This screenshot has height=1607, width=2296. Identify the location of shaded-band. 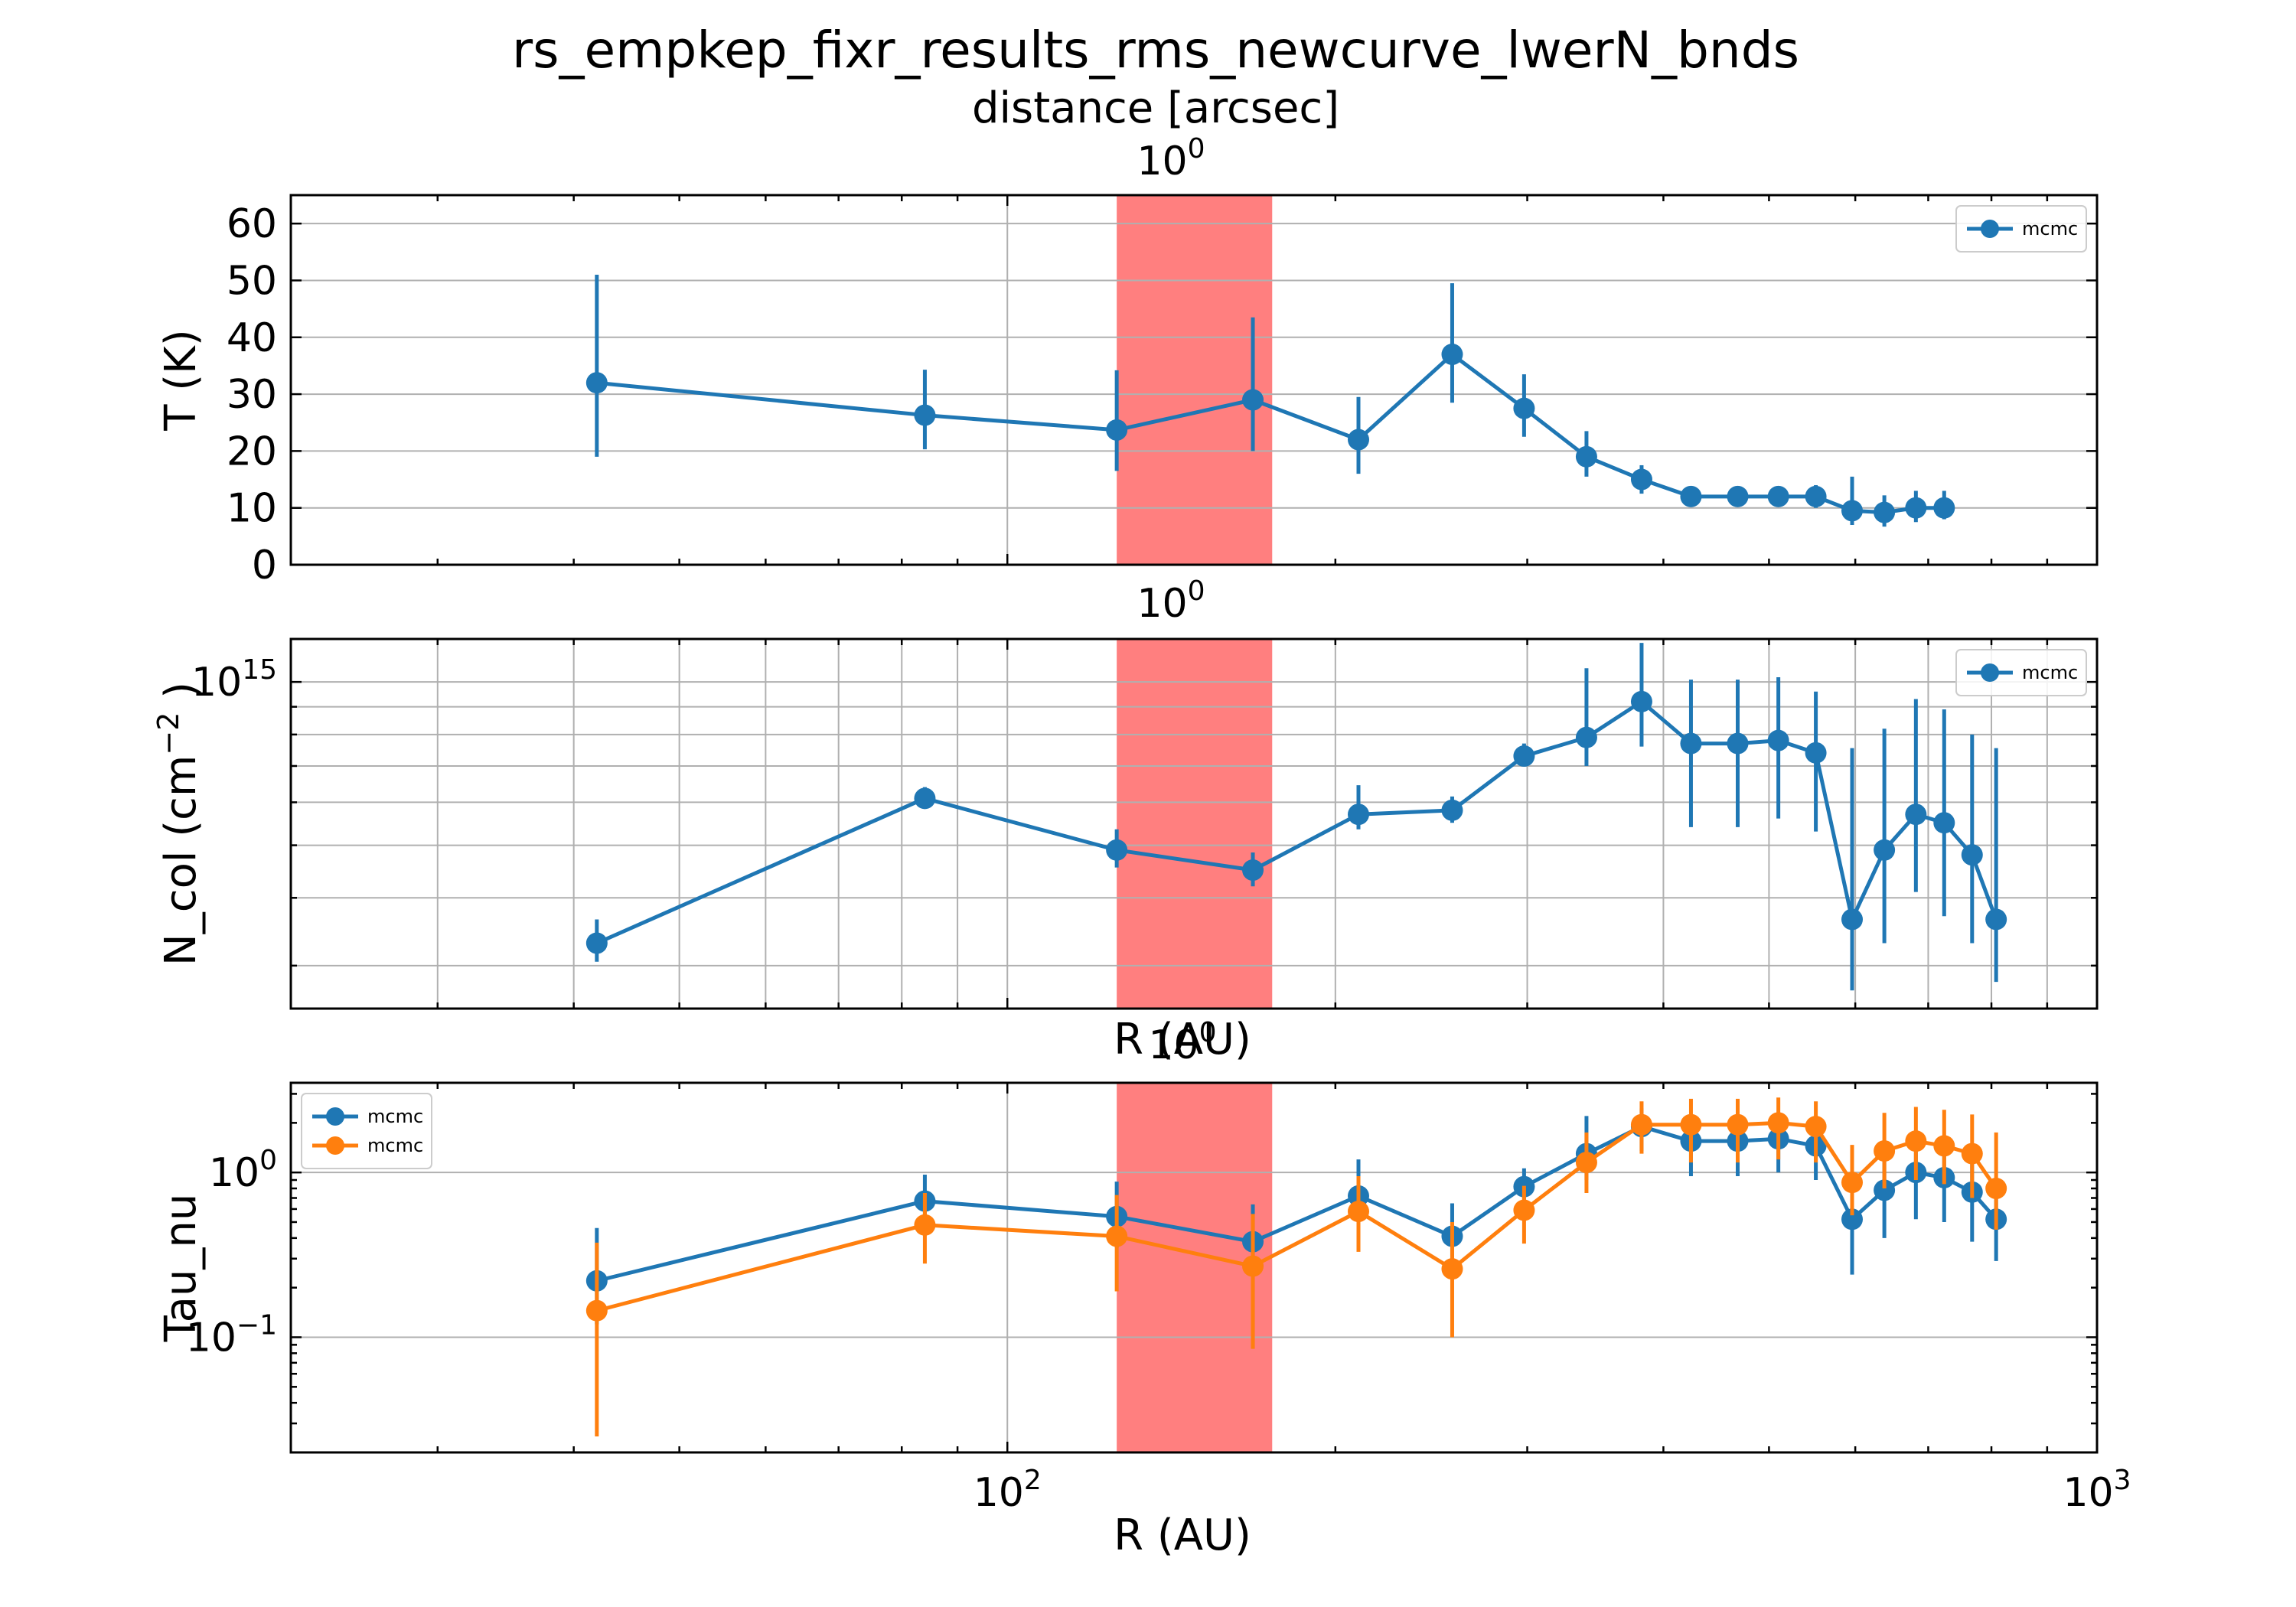
(1195, 824).